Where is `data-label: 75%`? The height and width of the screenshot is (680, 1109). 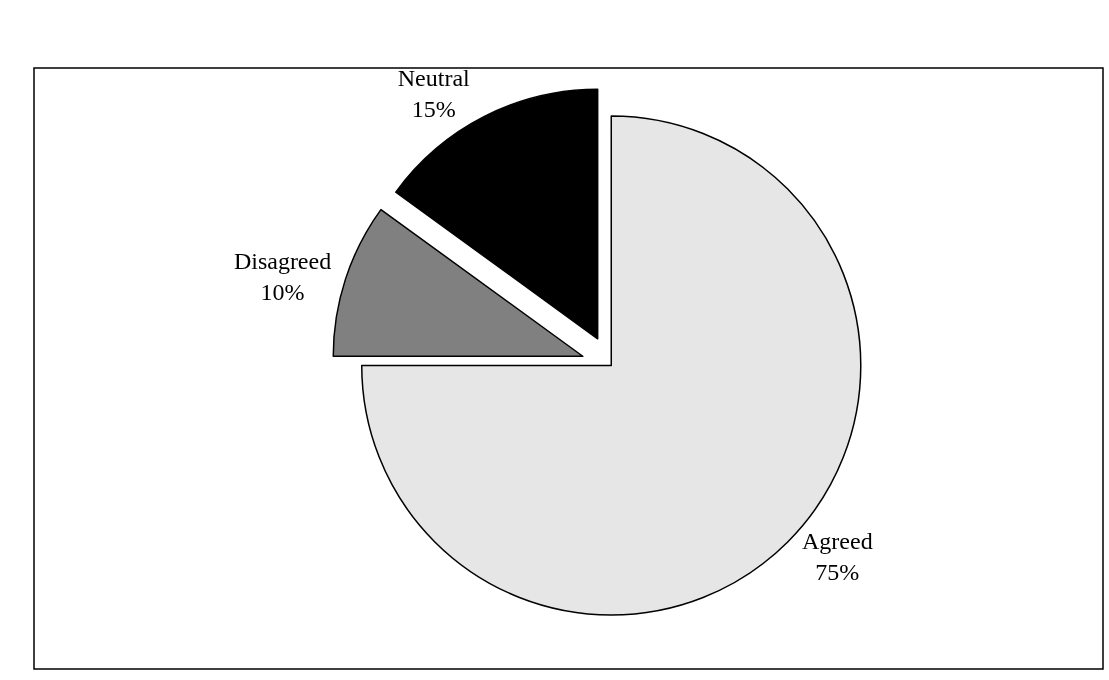
data-label: 75% is located at coordinates (837, 571).